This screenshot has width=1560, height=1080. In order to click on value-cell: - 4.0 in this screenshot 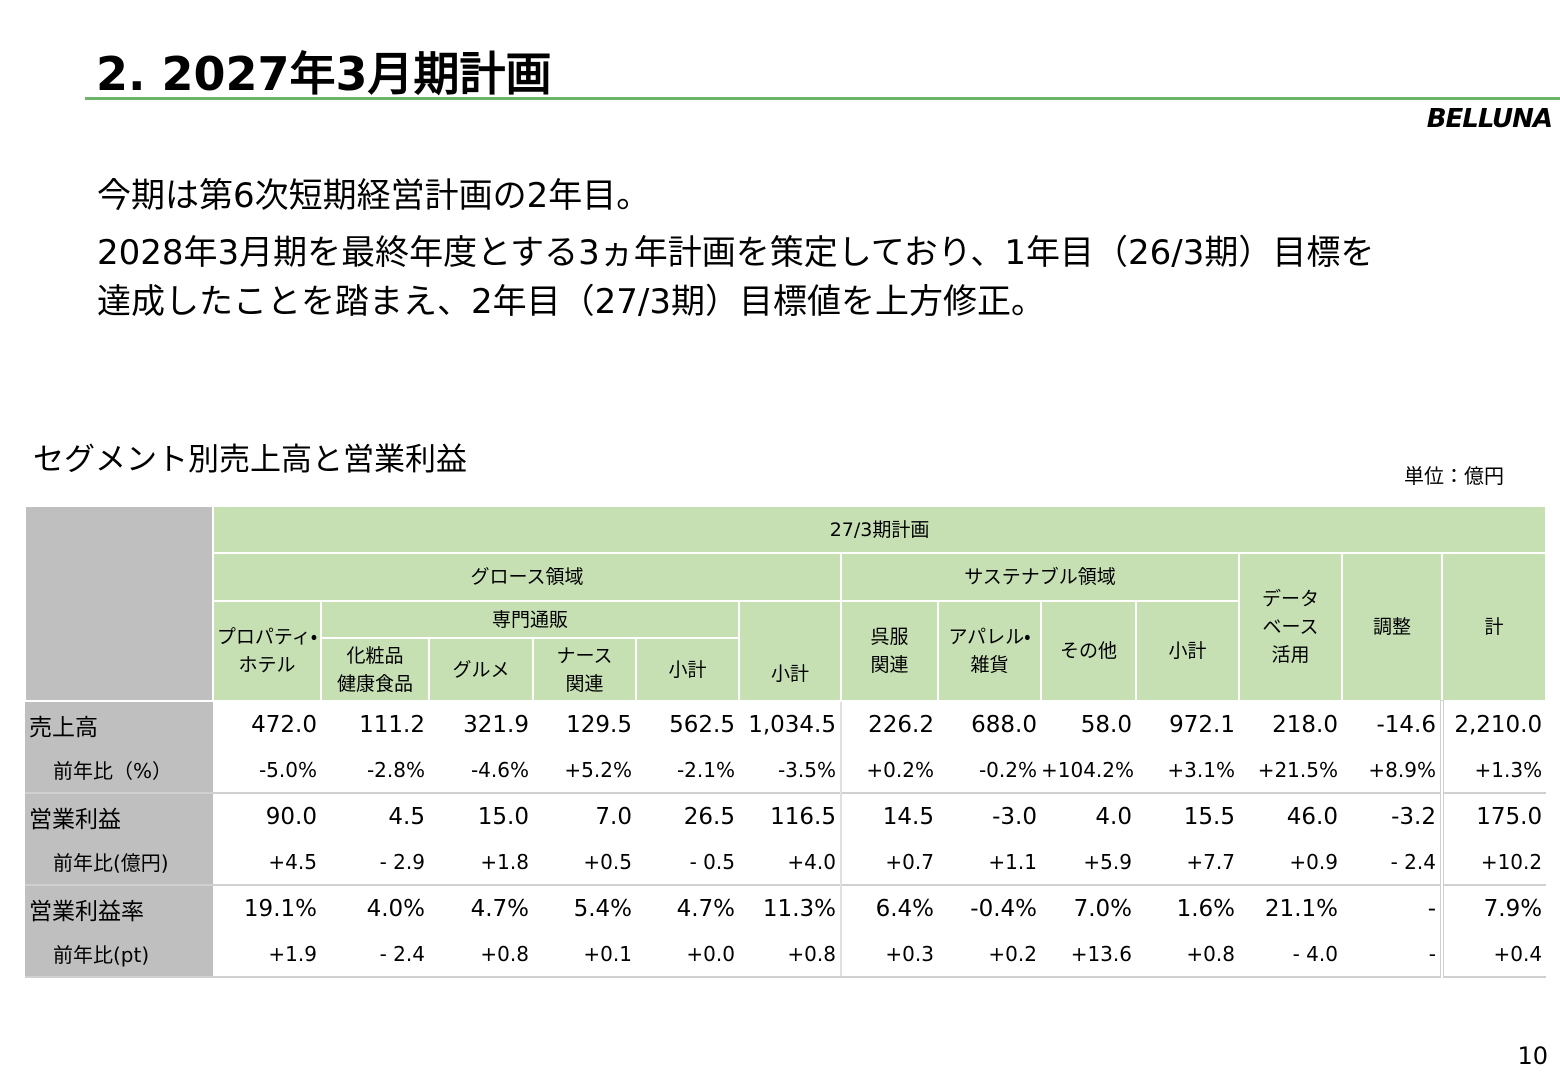, I will do `click(1290, 954)`.